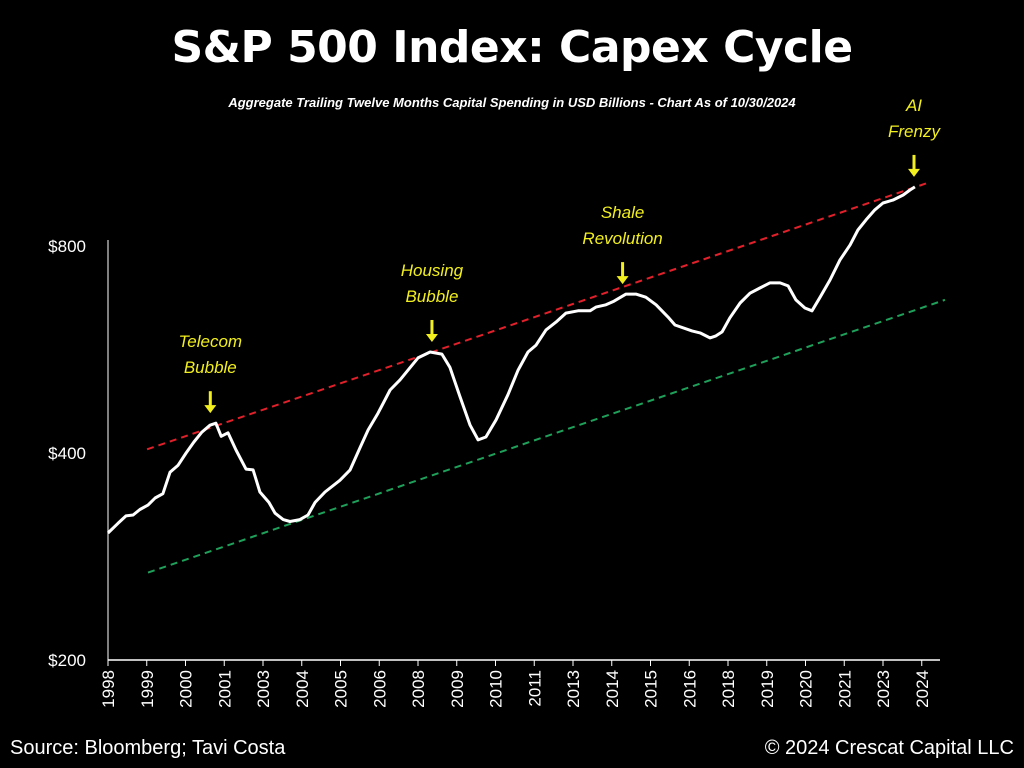 Image resolution: width=1024 pixels, height=768 pixels. I want to click on y-tick-label: $400, so click(67, 453).